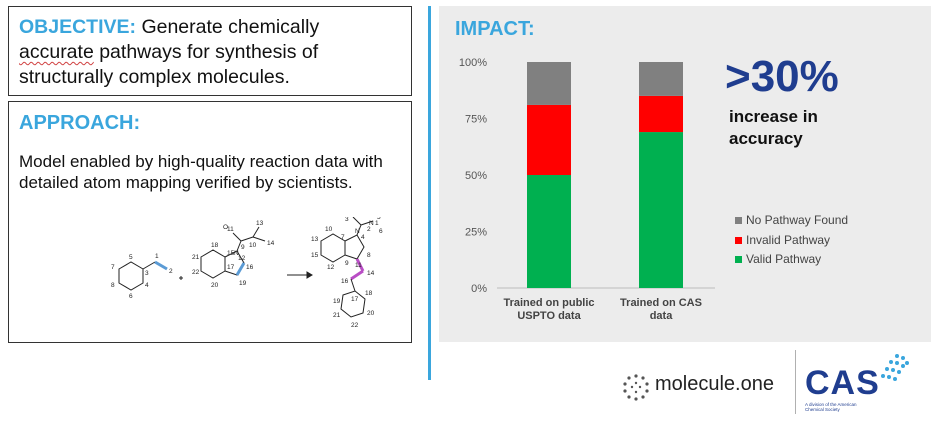 This screenshot has height=424, width=936. Describe the element at coordinates (80, 123) in the screenshot. I see `approach-title: APPROACH:` at that location.